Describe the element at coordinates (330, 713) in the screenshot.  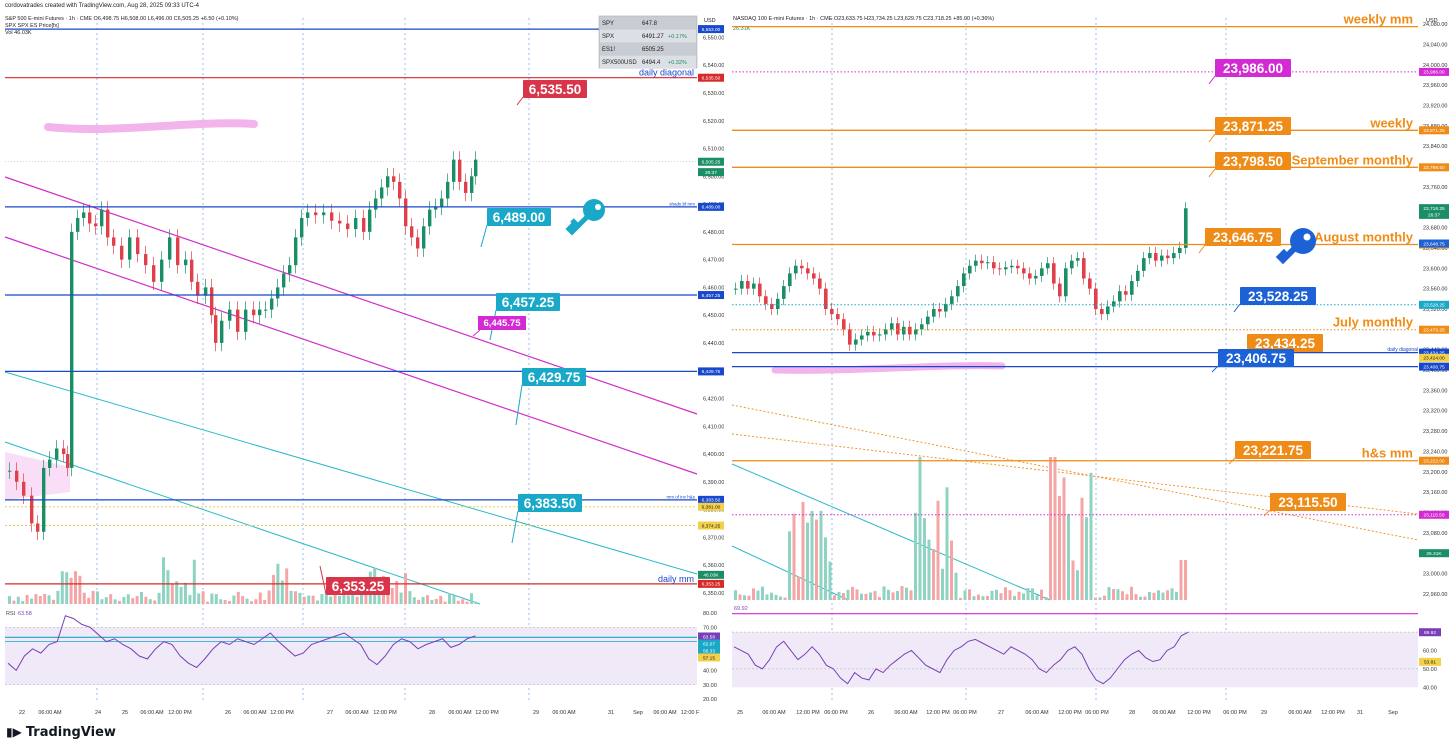
I see `x-tick: 27` at that location.